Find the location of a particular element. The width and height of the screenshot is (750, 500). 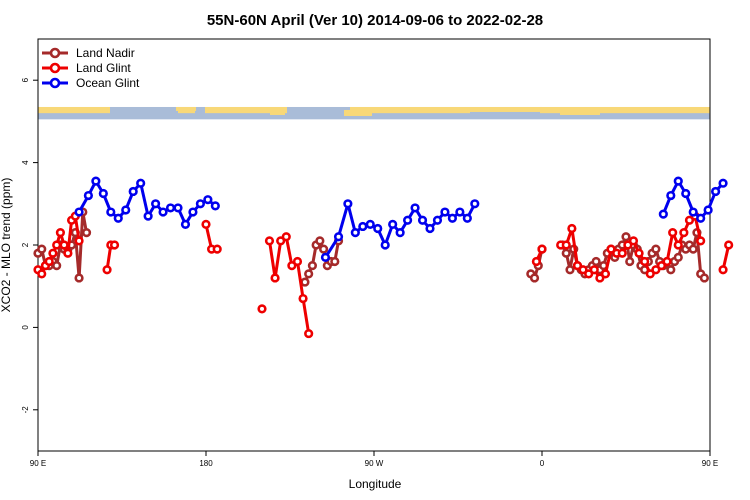

land-glint-line is located at coordinates (289, 284).